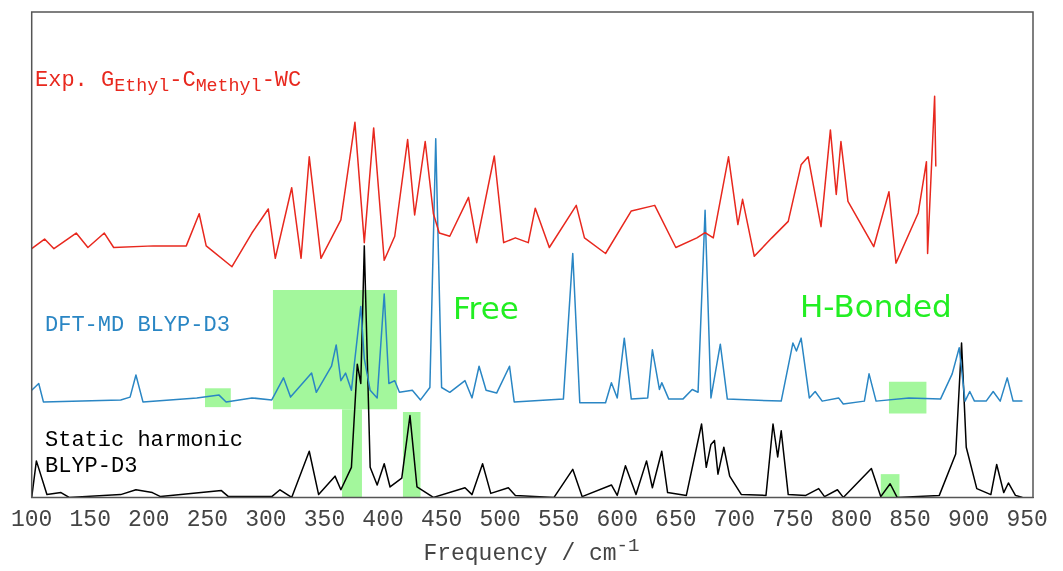 Image resolution: width=1063 pixels, height=571 pixels. Describe the element at coordinates (266, 520) in the screenshot. I see `x-tick-label: 300` at that location.